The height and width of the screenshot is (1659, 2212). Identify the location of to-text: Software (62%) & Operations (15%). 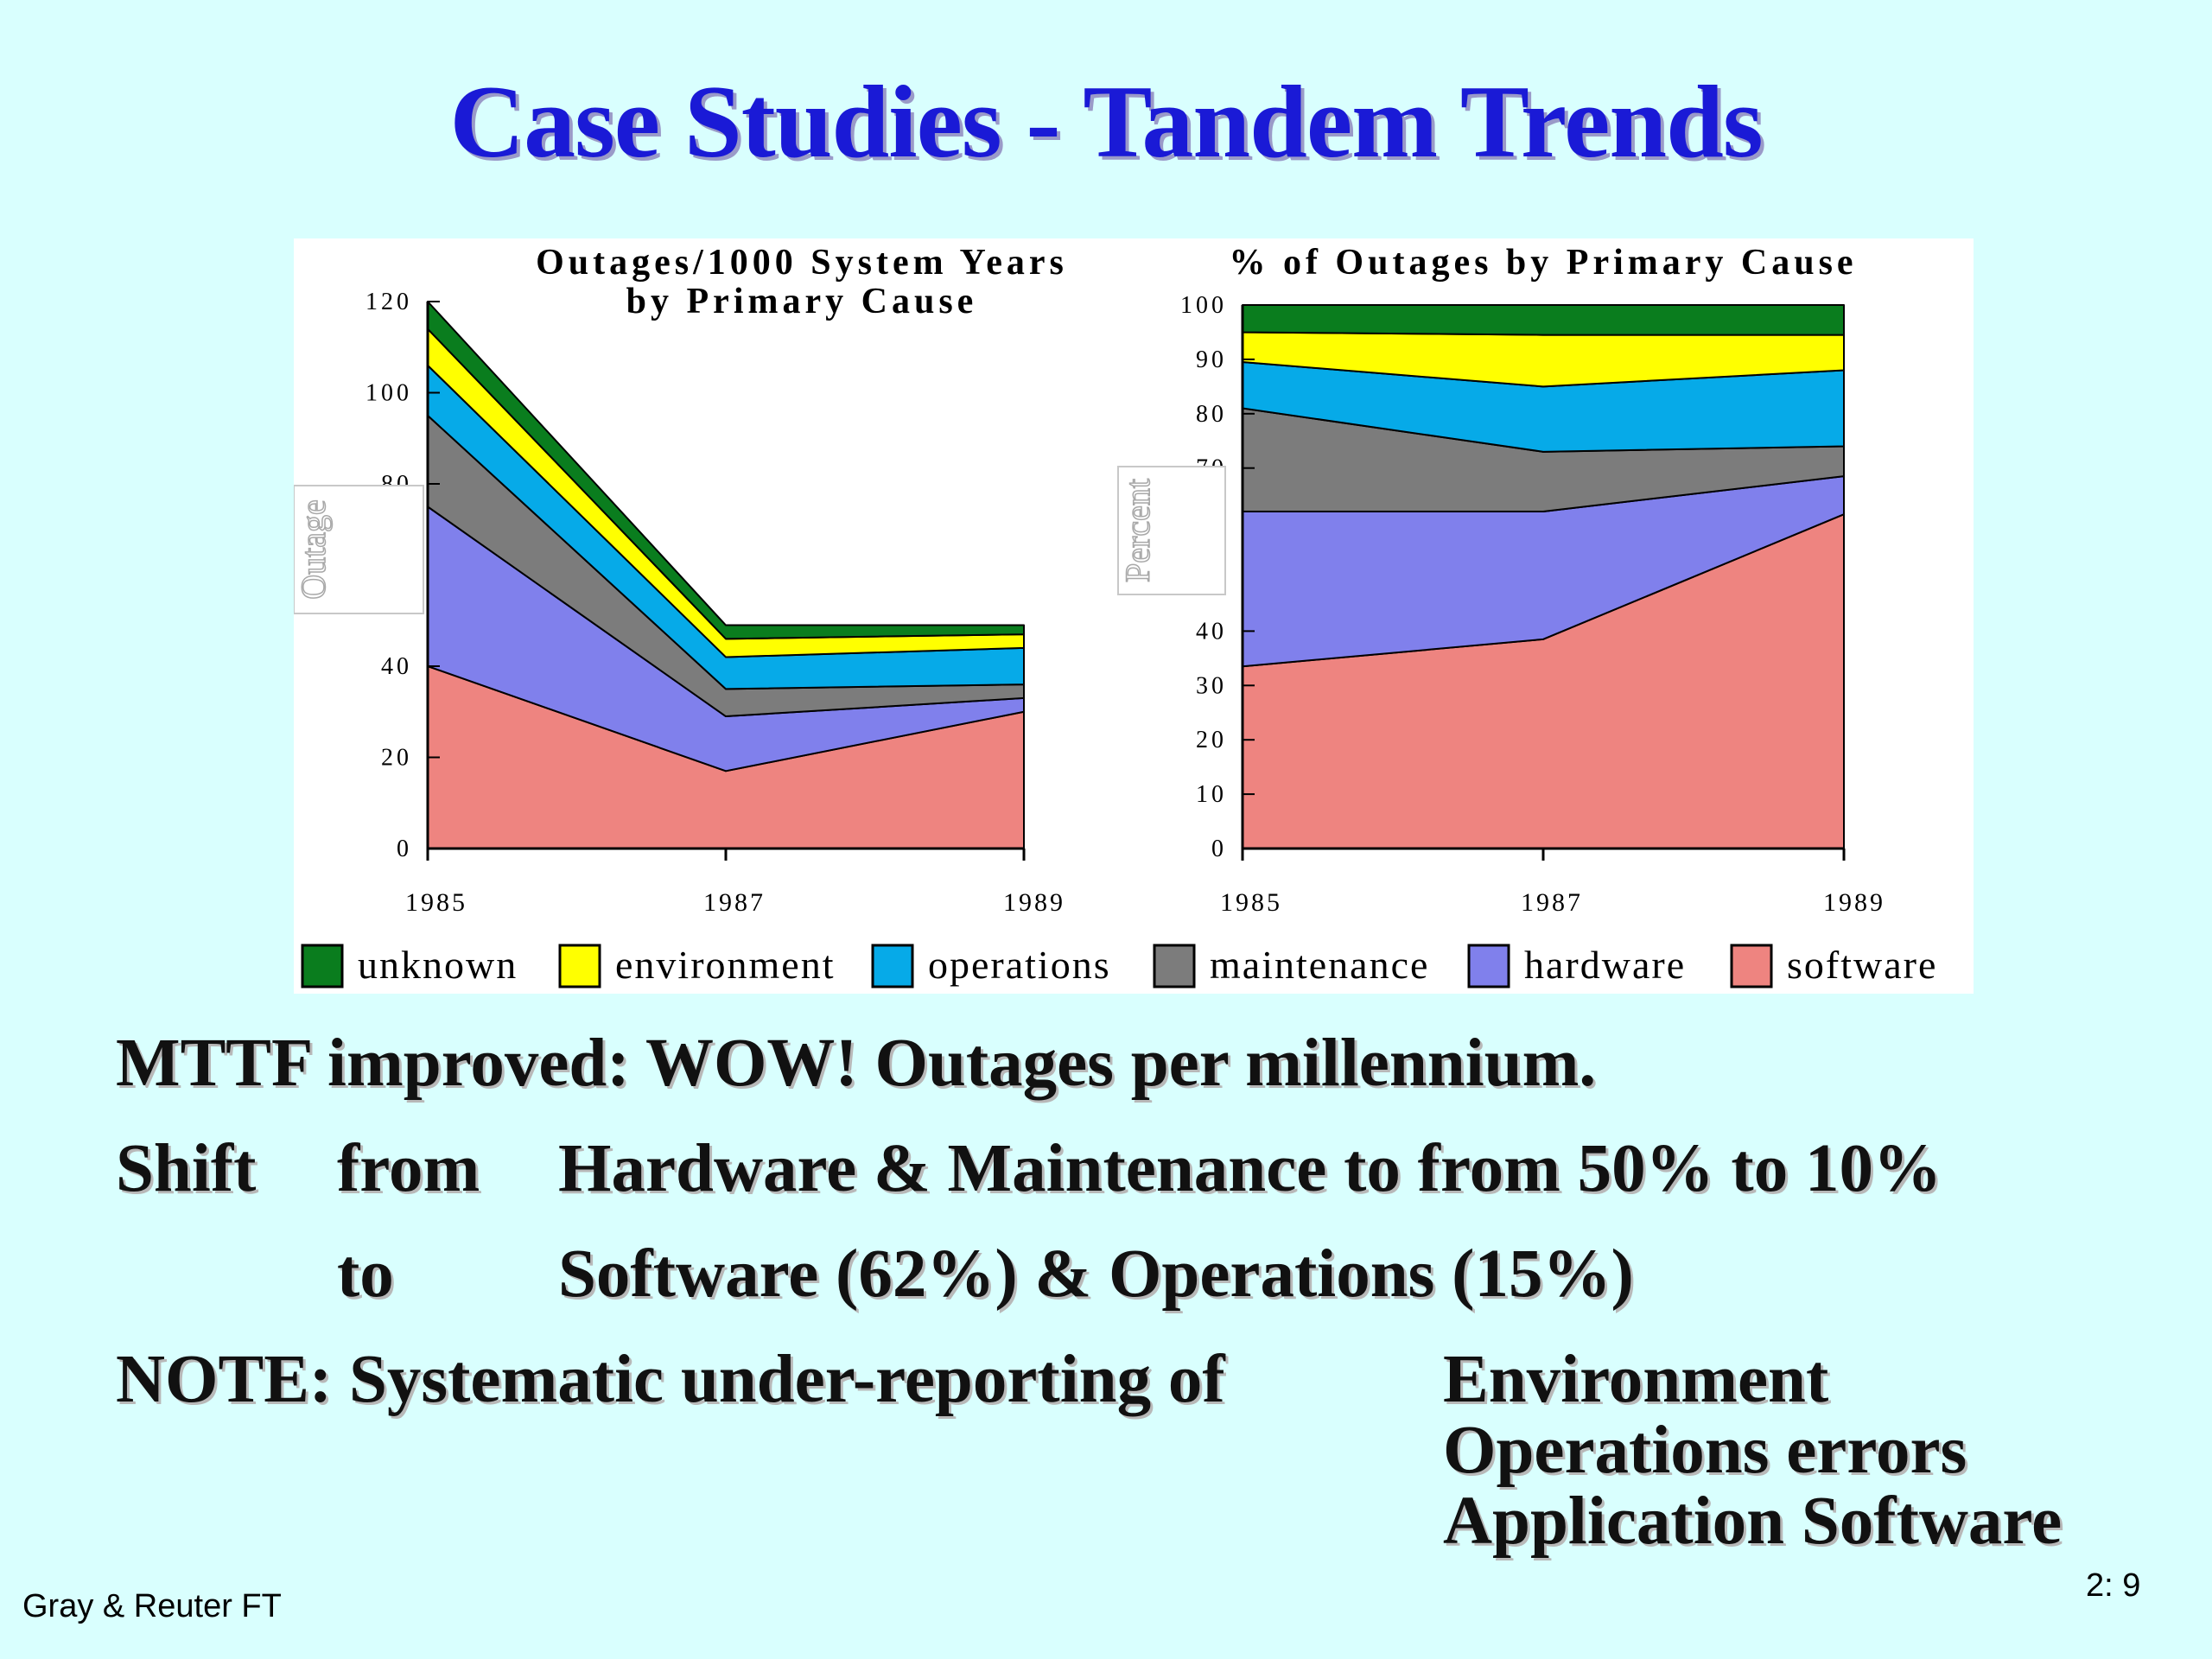
(1096, 1274).